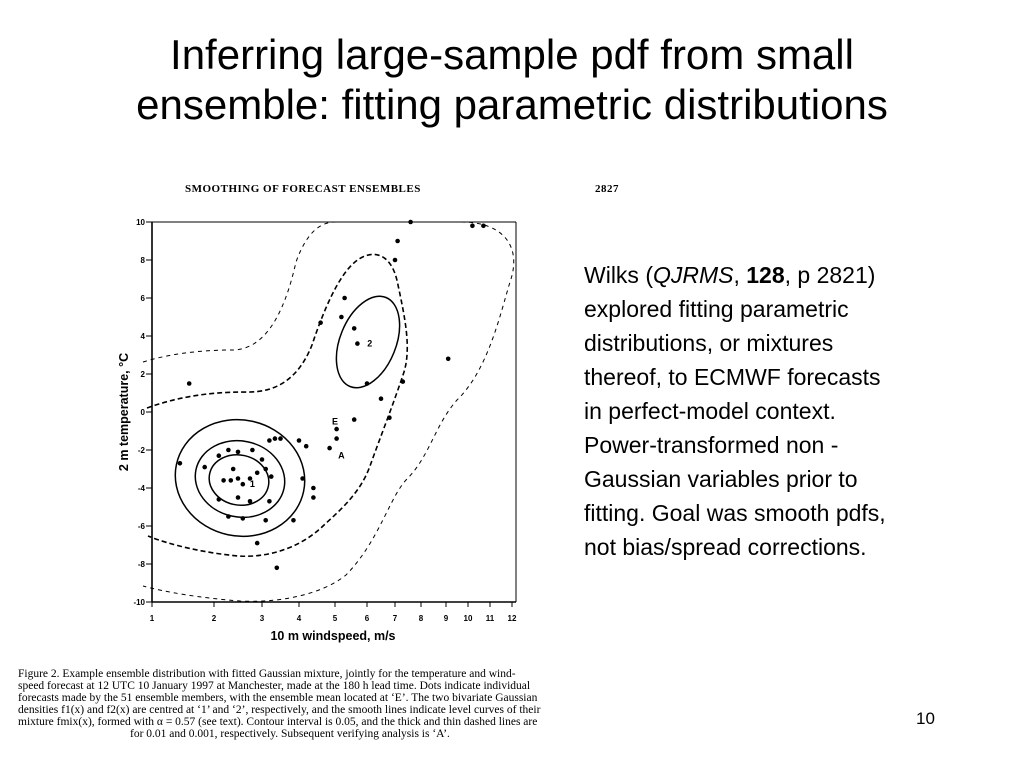  What do you see at coordinates (395, 618) in the screenshot?
I see `x-tick-label: 7` at bounding box center [395, 618].